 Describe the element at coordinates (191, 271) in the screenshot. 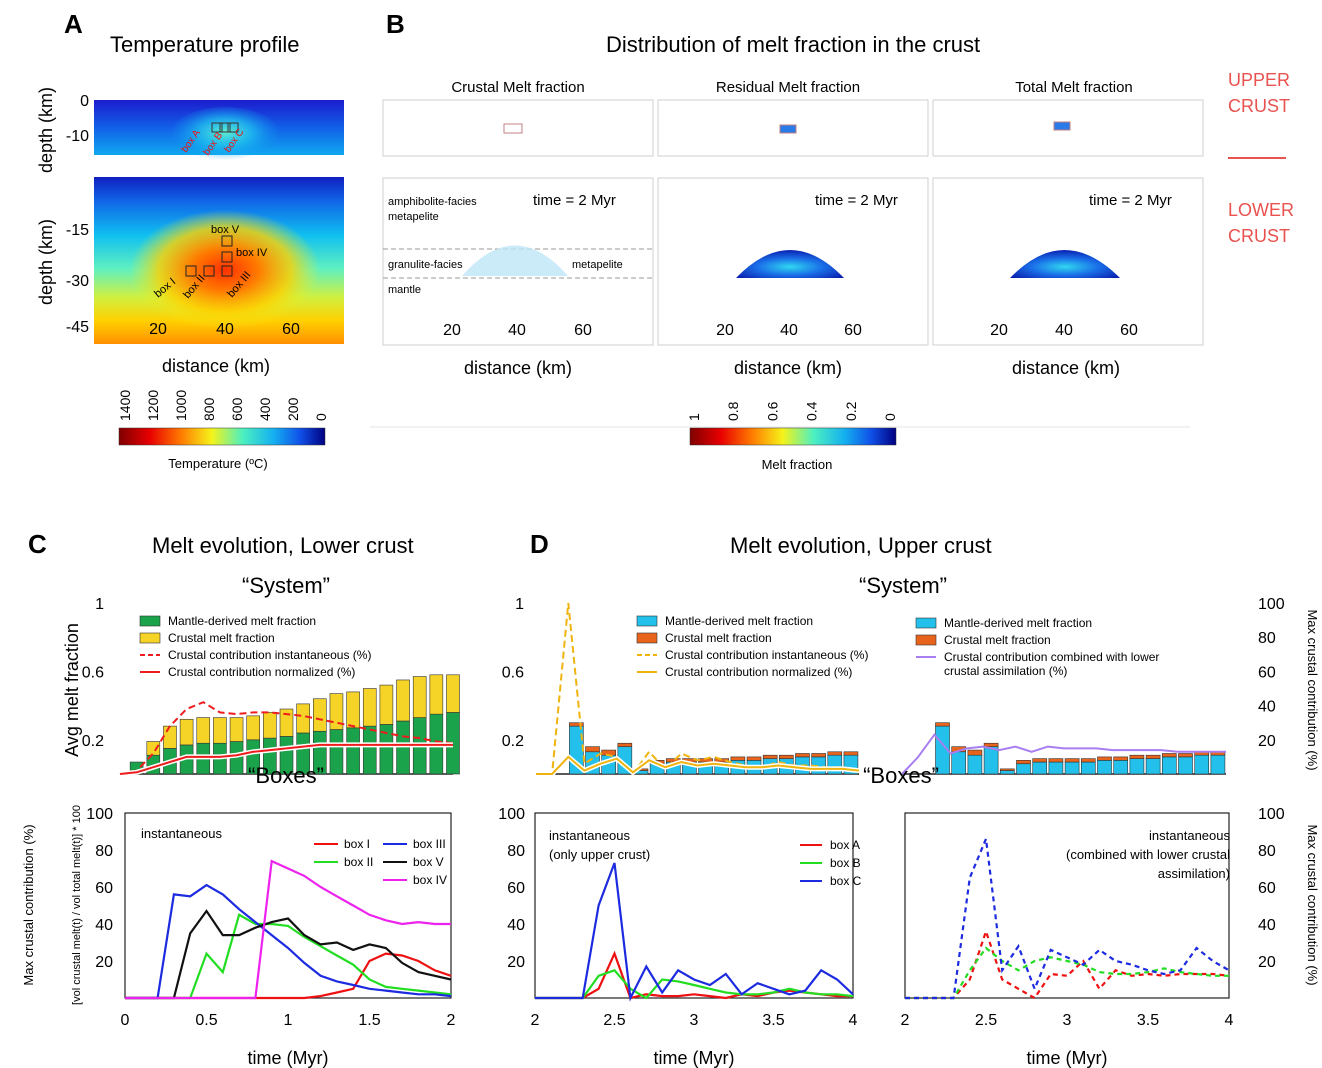

I see `lower-box-i` at that location.